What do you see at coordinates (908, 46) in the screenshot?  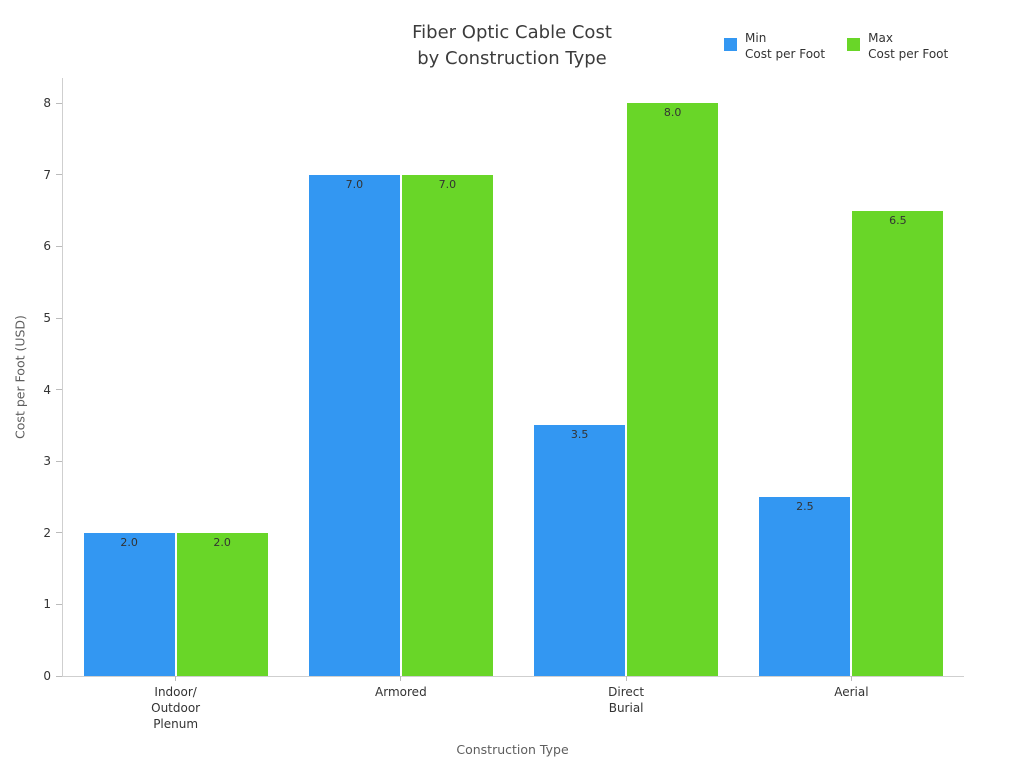 I see `legend-label-max: Max Cost per Foot` at bounding box center [908, 46].